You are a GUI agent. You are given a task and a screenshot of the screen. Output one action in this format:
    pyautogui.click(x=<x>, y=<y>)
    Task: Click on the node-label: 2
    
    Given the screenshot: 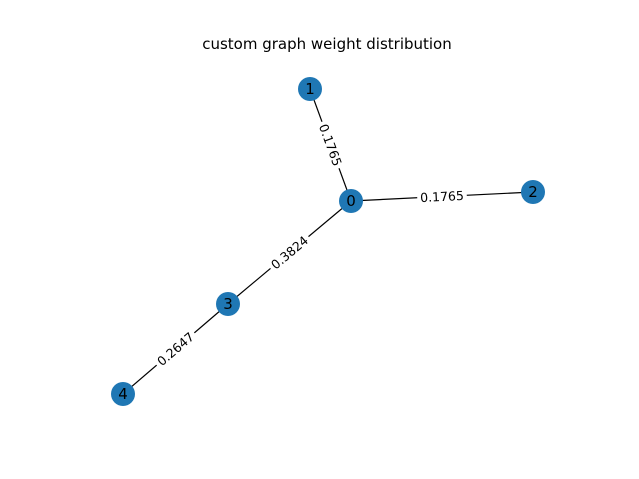 What is the action you would take?
    pyautogui.click(x=533, y=192)
    